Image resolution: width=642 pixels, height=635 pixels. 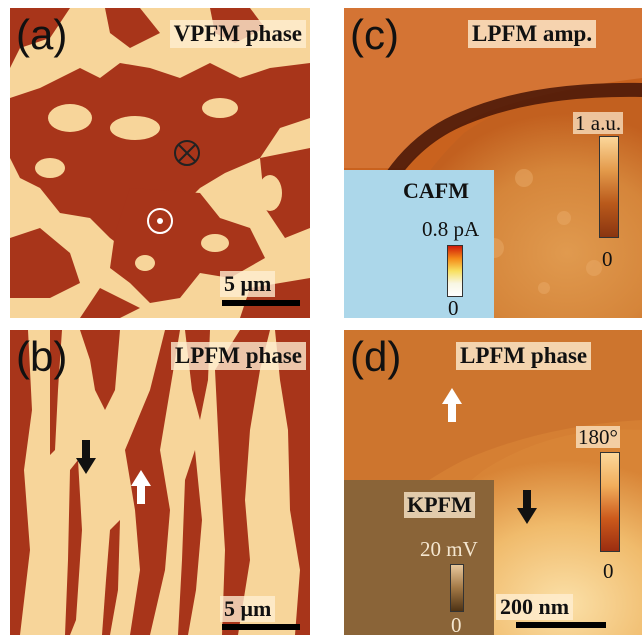 I want to click on panel-b-tag: (b), so click(x=42, y=356).